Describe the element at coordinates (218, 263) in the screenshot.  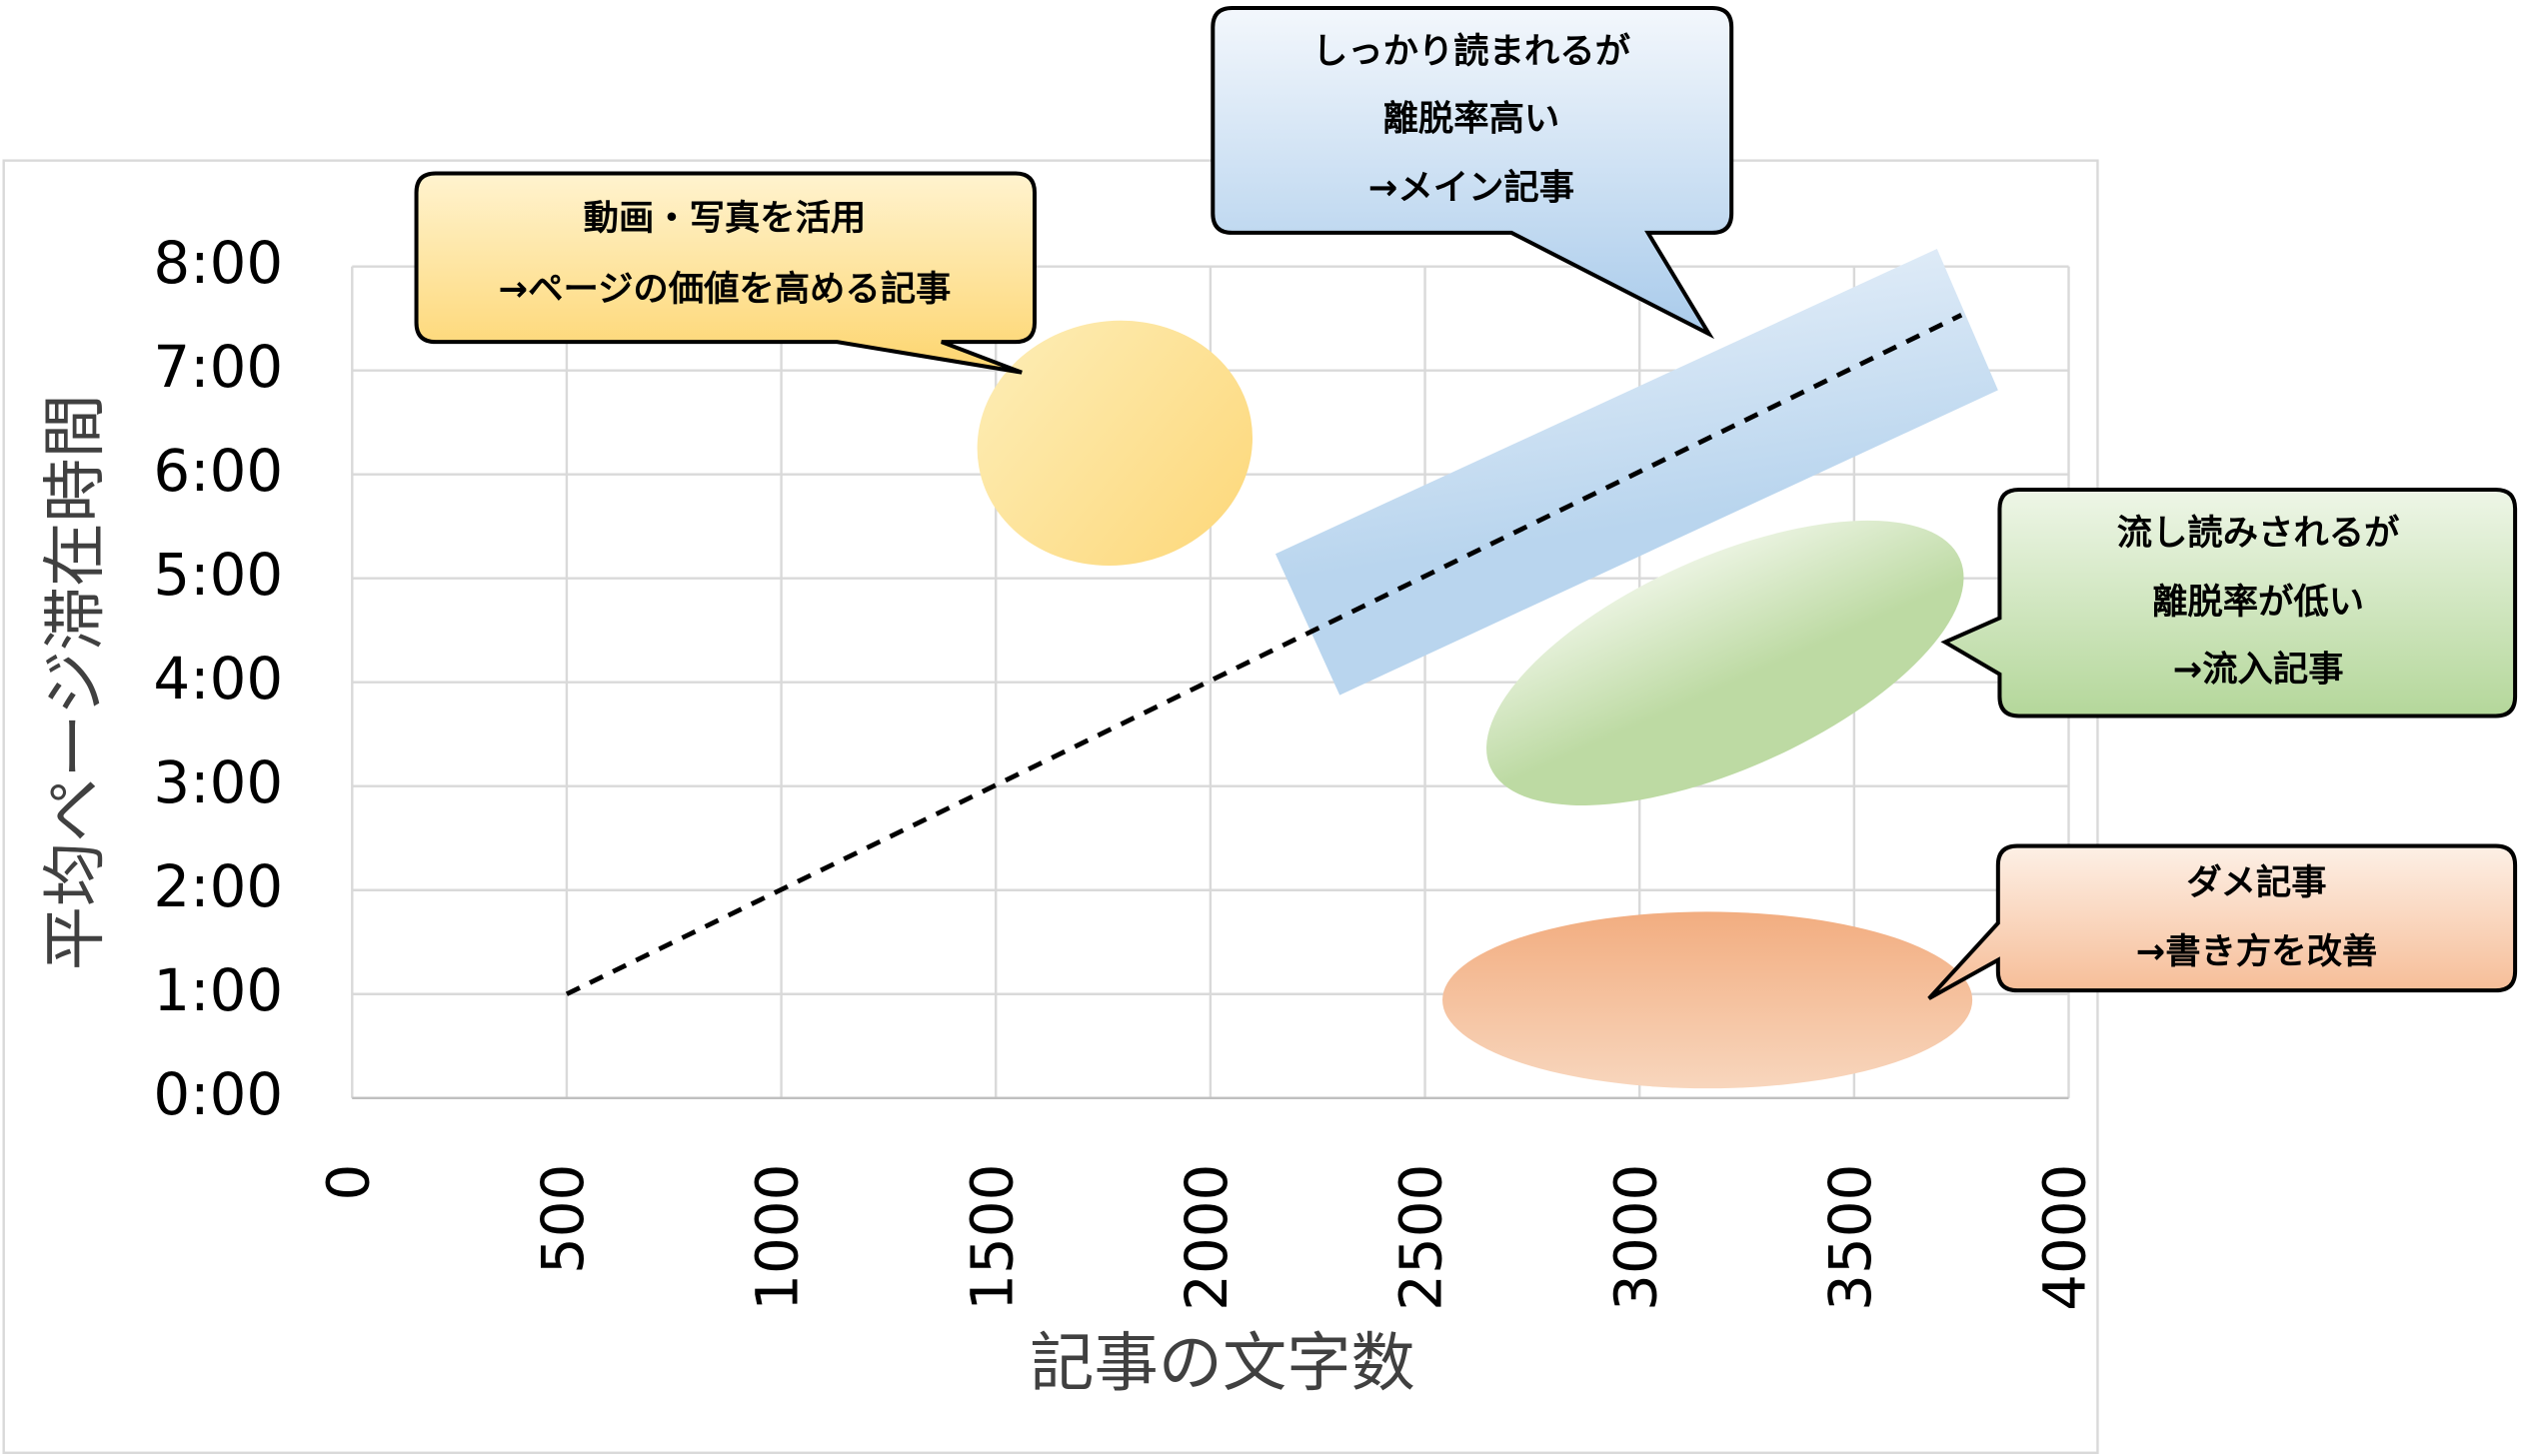
I see `y-tick-label: 8:00` at that location.